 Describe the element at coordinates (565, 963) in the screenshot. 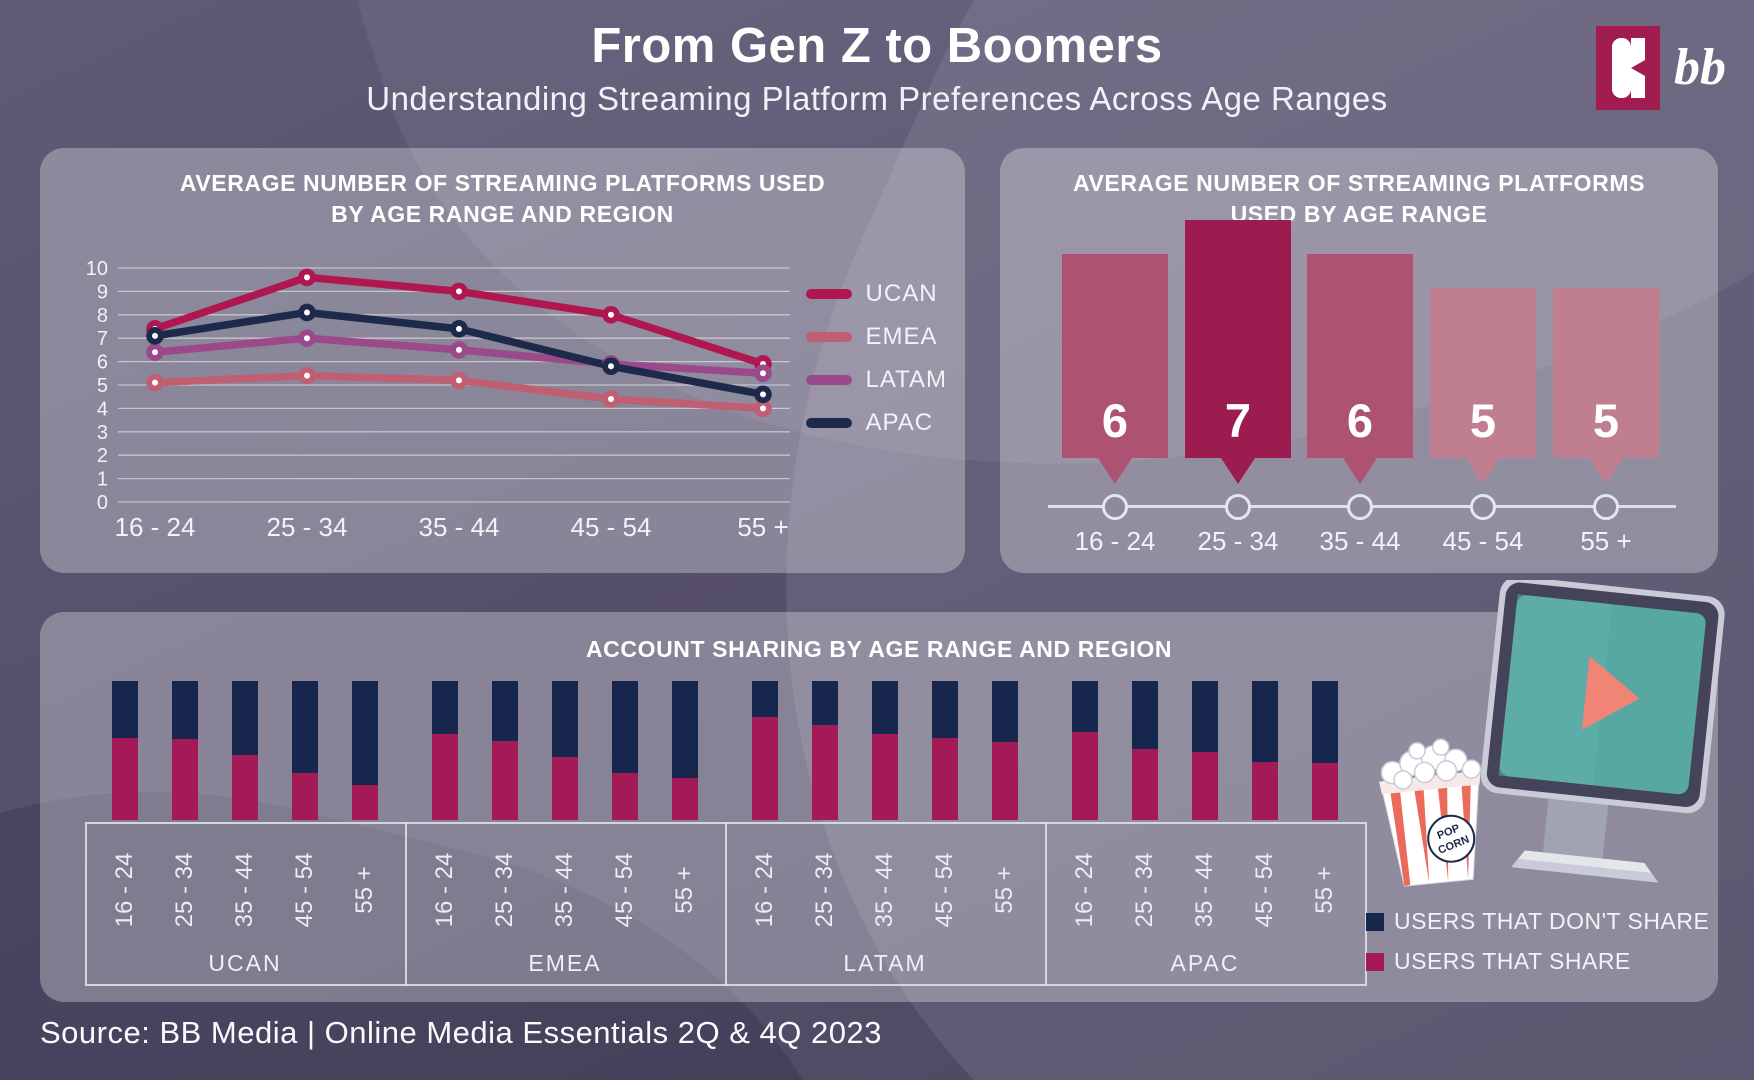

I see `region-label-EMEA: EMEA` at that location.